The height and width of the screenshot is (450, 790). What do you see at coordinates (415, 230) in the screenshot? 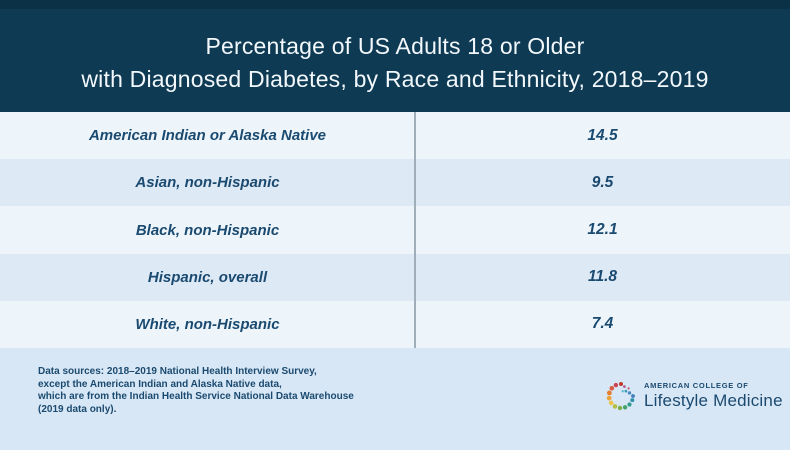
I see `column-divider` at bounding box center [415, 230].